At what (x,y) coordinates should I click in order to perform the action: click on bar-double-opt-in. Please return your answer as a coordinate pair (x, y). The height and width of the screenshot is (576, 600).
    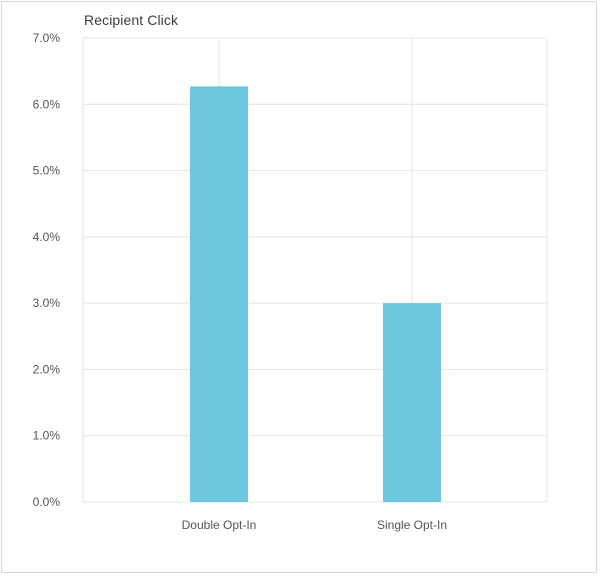
    Looking at the image, I should click on (219, 294).